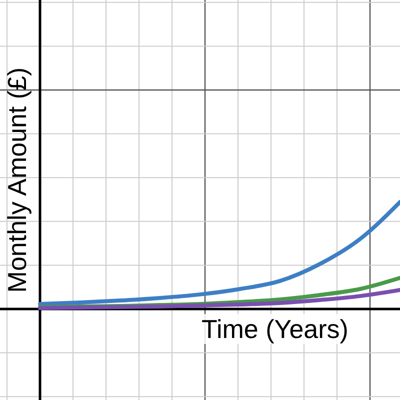 The width and height of the screenshot is (400, 400). What do you see at coordinates (275, 329) in the screenshot?
I see `x-axis-title: Time (Years)` at bounding box center [275, 329].